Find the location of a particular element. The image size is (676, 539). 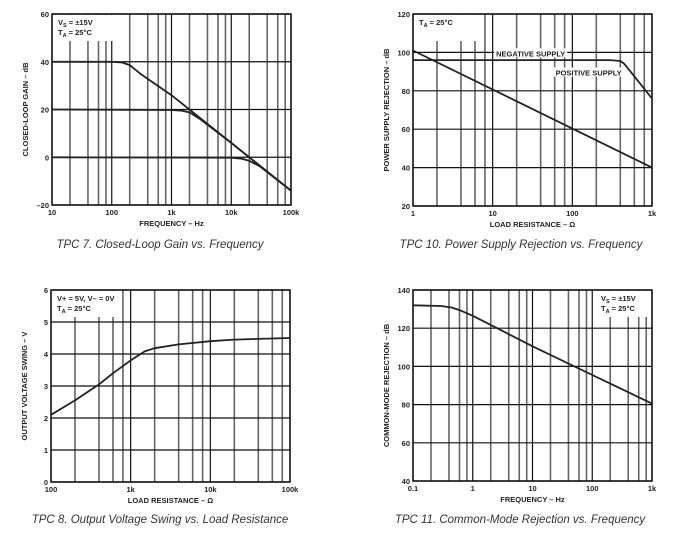

y-axis-label: COMMON-MODE REJECTION – dB is located at coordinates (386, 385).